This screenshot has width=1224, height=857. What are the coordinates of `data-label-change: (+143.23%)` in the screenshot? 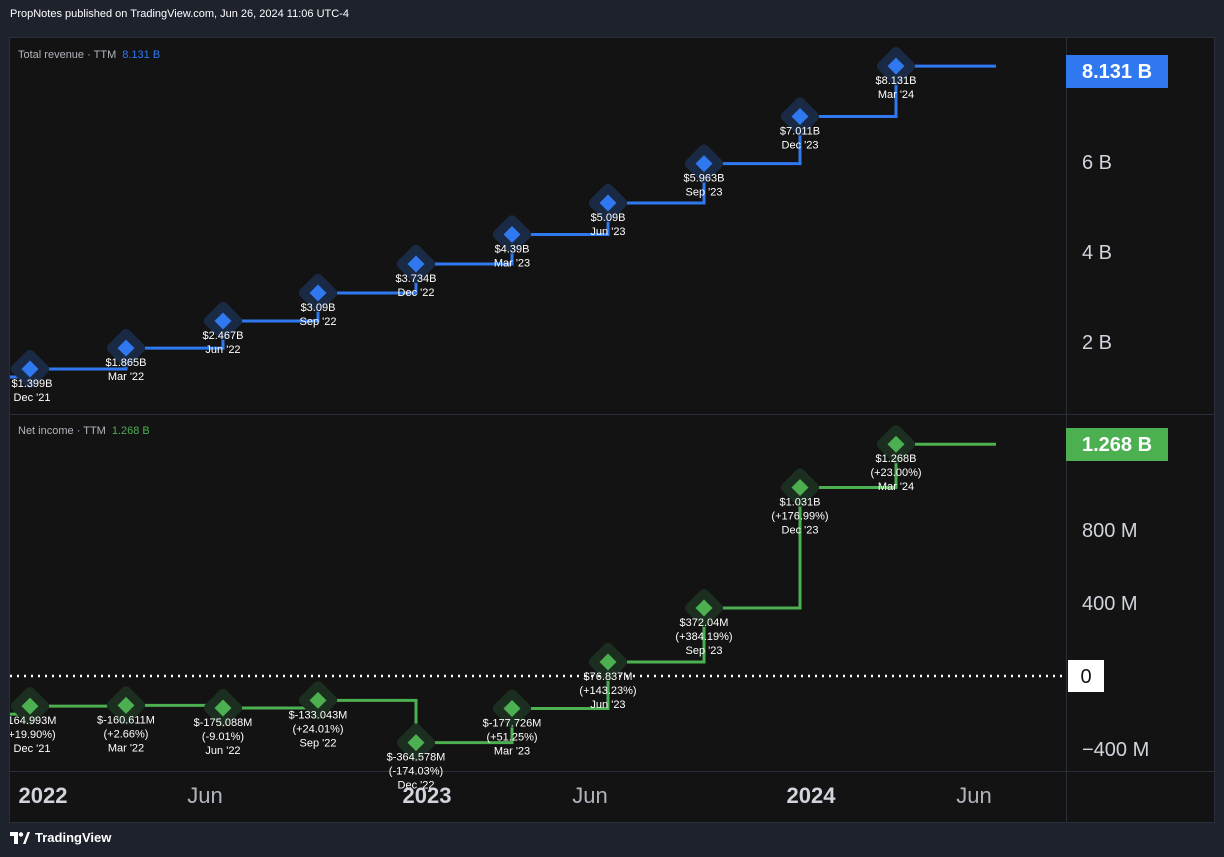 It's located at (607, 691).